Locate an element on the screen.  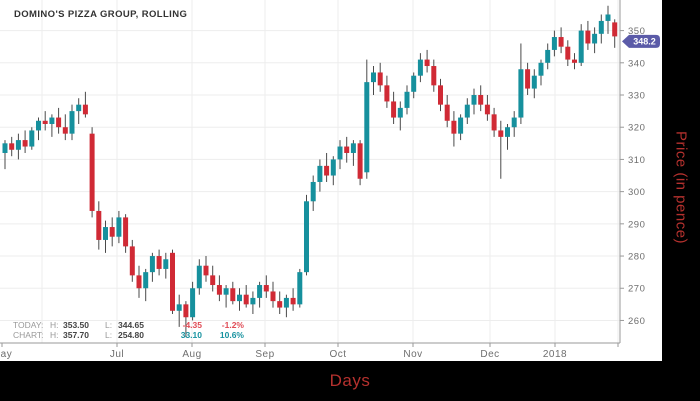
today-change-pct: -1.2% is located at coordinates (232, 325).